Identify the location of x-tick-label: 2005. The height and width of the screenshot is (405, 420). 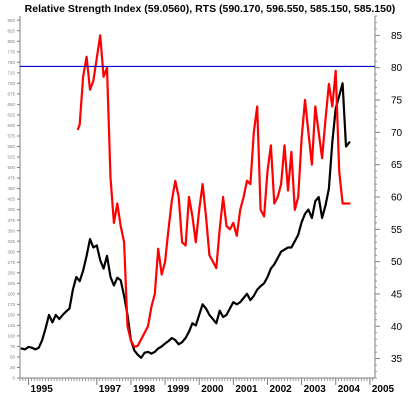
(383, 389).